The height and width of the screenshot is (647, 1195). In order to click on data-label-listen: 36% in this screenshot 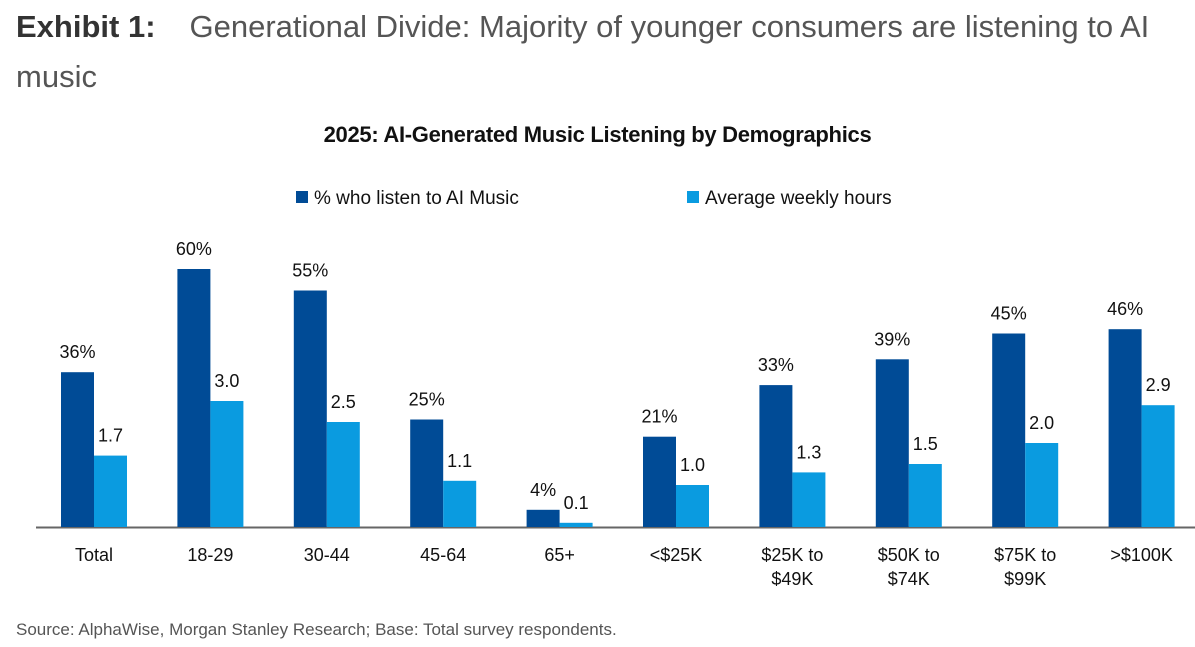, I will do `click(77, 352)`.